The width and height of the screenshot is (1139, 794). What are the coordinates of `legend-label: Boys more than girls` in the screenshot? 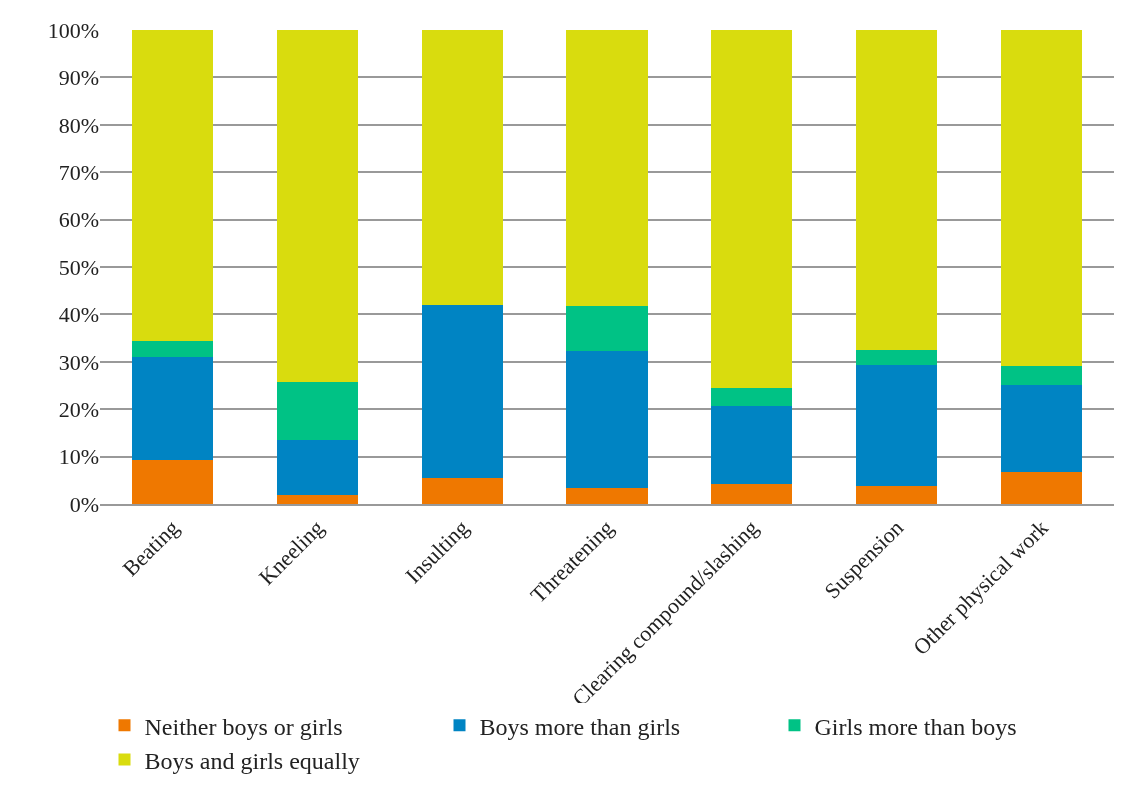 It's located at (580, 726).